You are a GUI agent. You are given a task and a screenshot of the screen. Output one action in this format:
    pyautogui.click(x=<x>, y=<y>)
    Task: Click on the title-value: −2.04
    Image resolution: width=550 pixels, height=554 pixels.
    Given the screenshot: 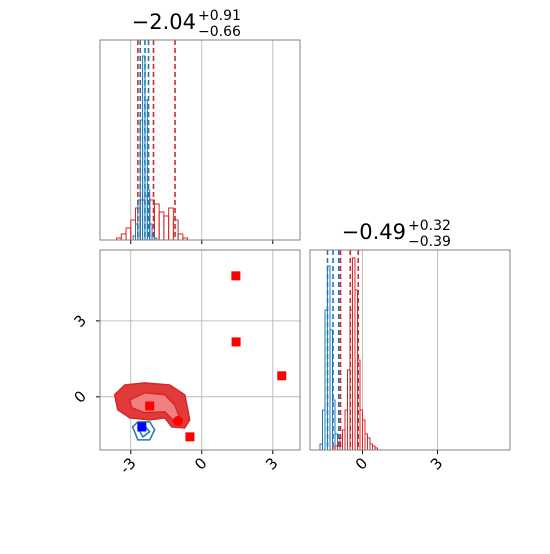 What is the action you would take?
    pyautogui.click(x=164, y=22)
    